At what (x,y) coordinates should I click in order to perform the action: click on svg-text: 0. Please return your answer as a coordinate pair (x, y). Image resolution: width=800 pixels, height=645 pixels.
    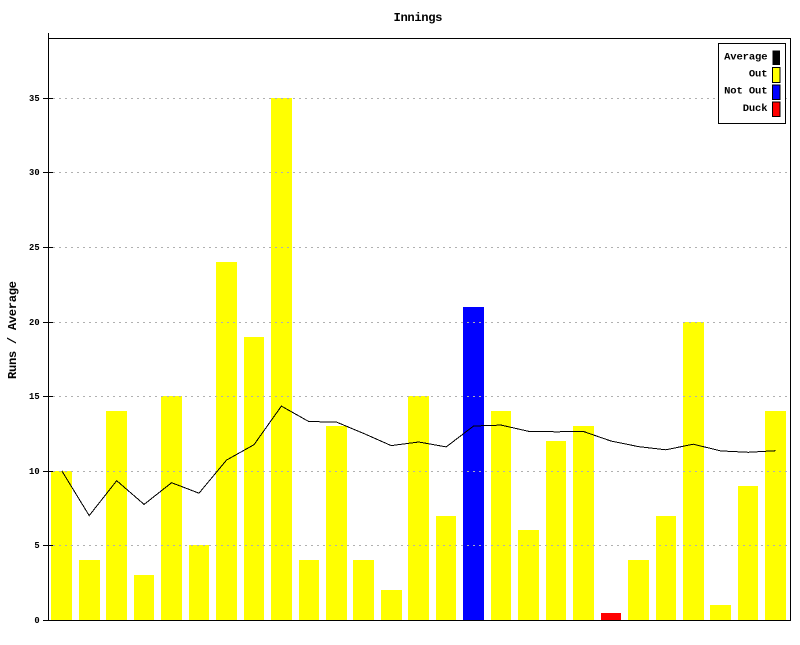
    Looking at the image, I should click on (36, 621).